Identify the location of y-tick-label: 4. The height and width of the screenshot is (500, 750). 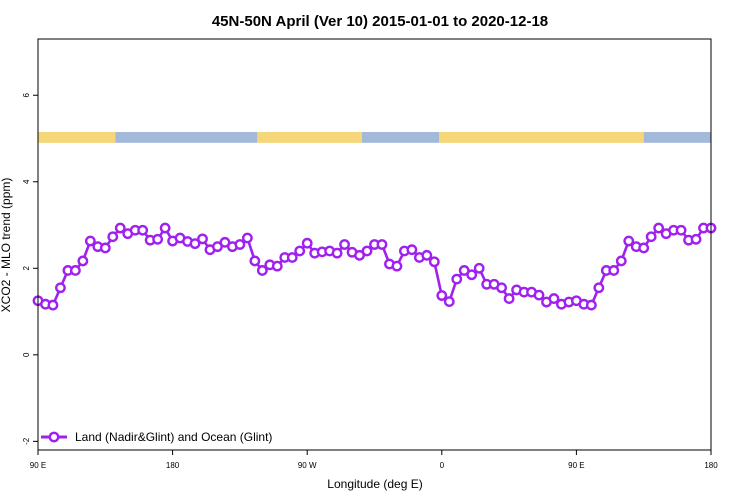
(26, 181).